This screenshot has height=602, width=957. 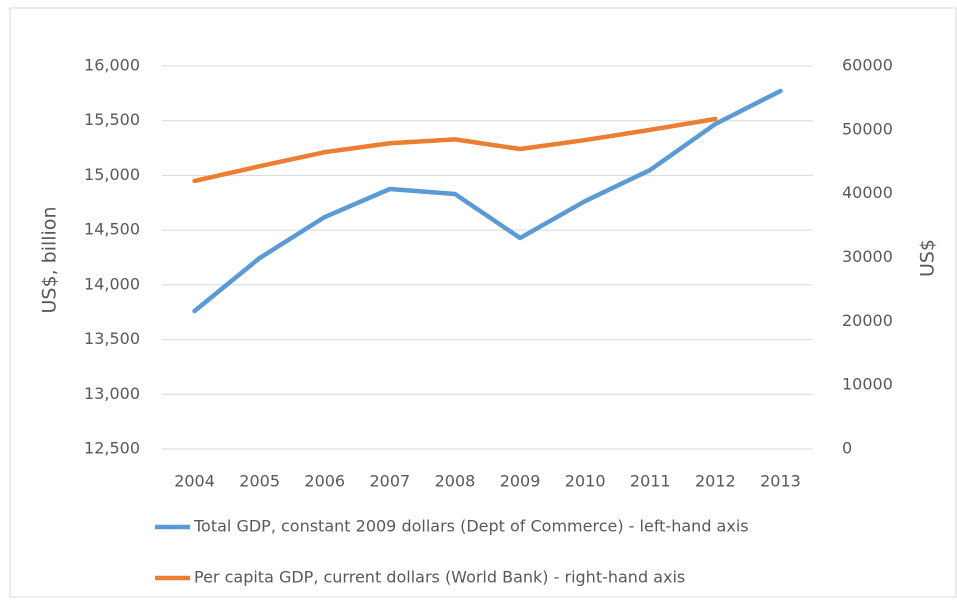 I want to click on y-tick-label: 15,500, so click(x=112, y=119).